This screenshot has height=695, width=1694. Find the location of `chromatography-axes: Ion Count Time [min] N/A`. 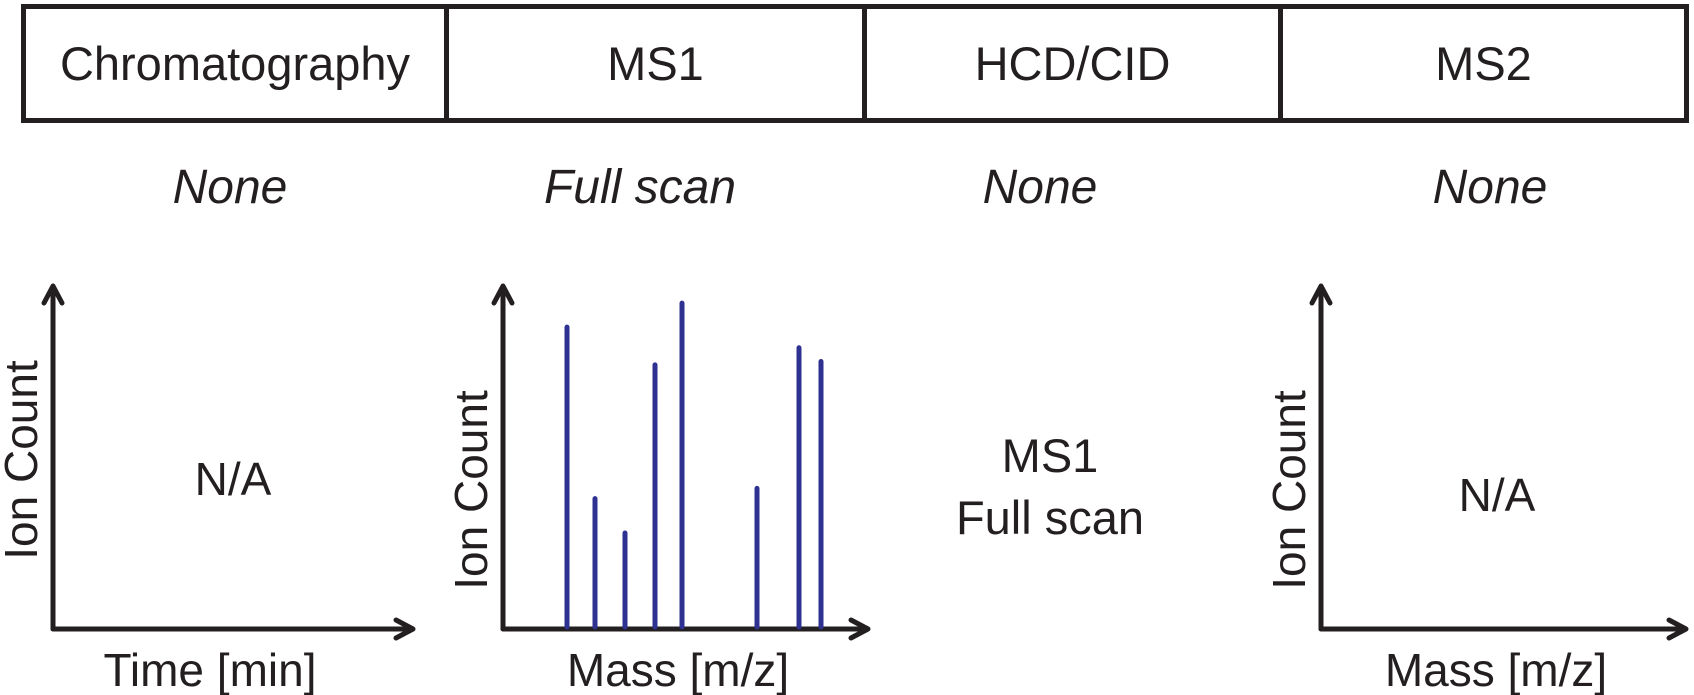

chromatography-axes: Ion Count Time [min] N/A is located at coordinates (208, 489).